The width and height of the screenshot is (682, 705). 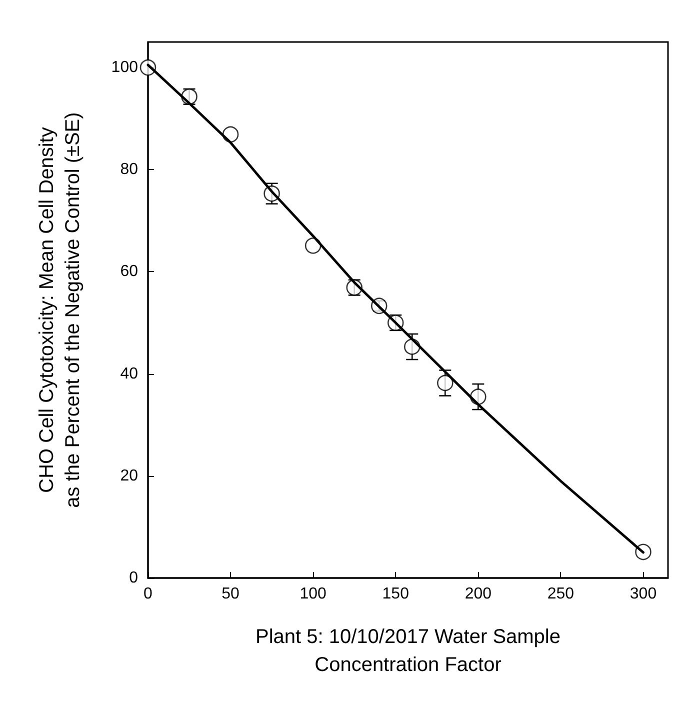 I want to click on y-tick-label: 20, so click(x=129, y=475).